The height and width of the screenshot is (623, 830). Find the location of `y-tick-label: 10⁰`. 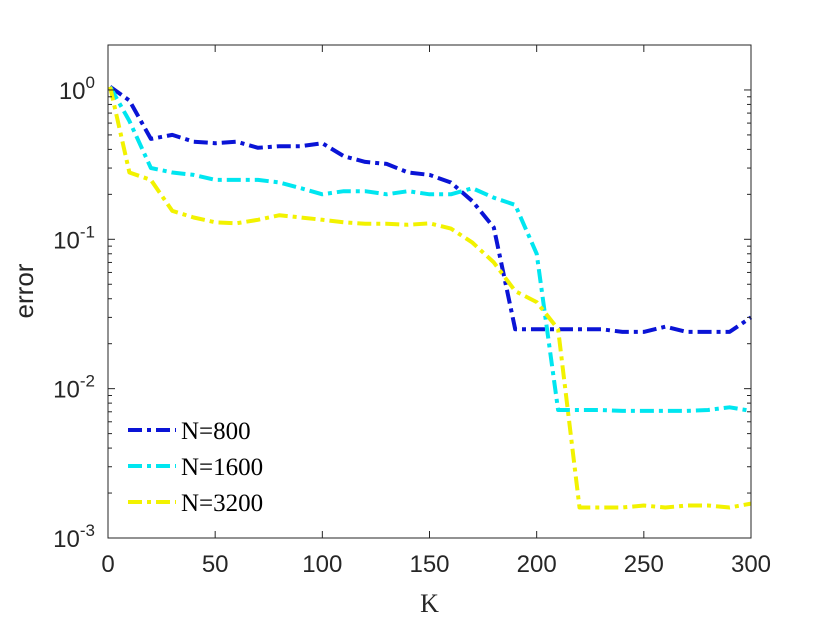

y-tick-label: 10⁰ is located at coordinates (77, 89).